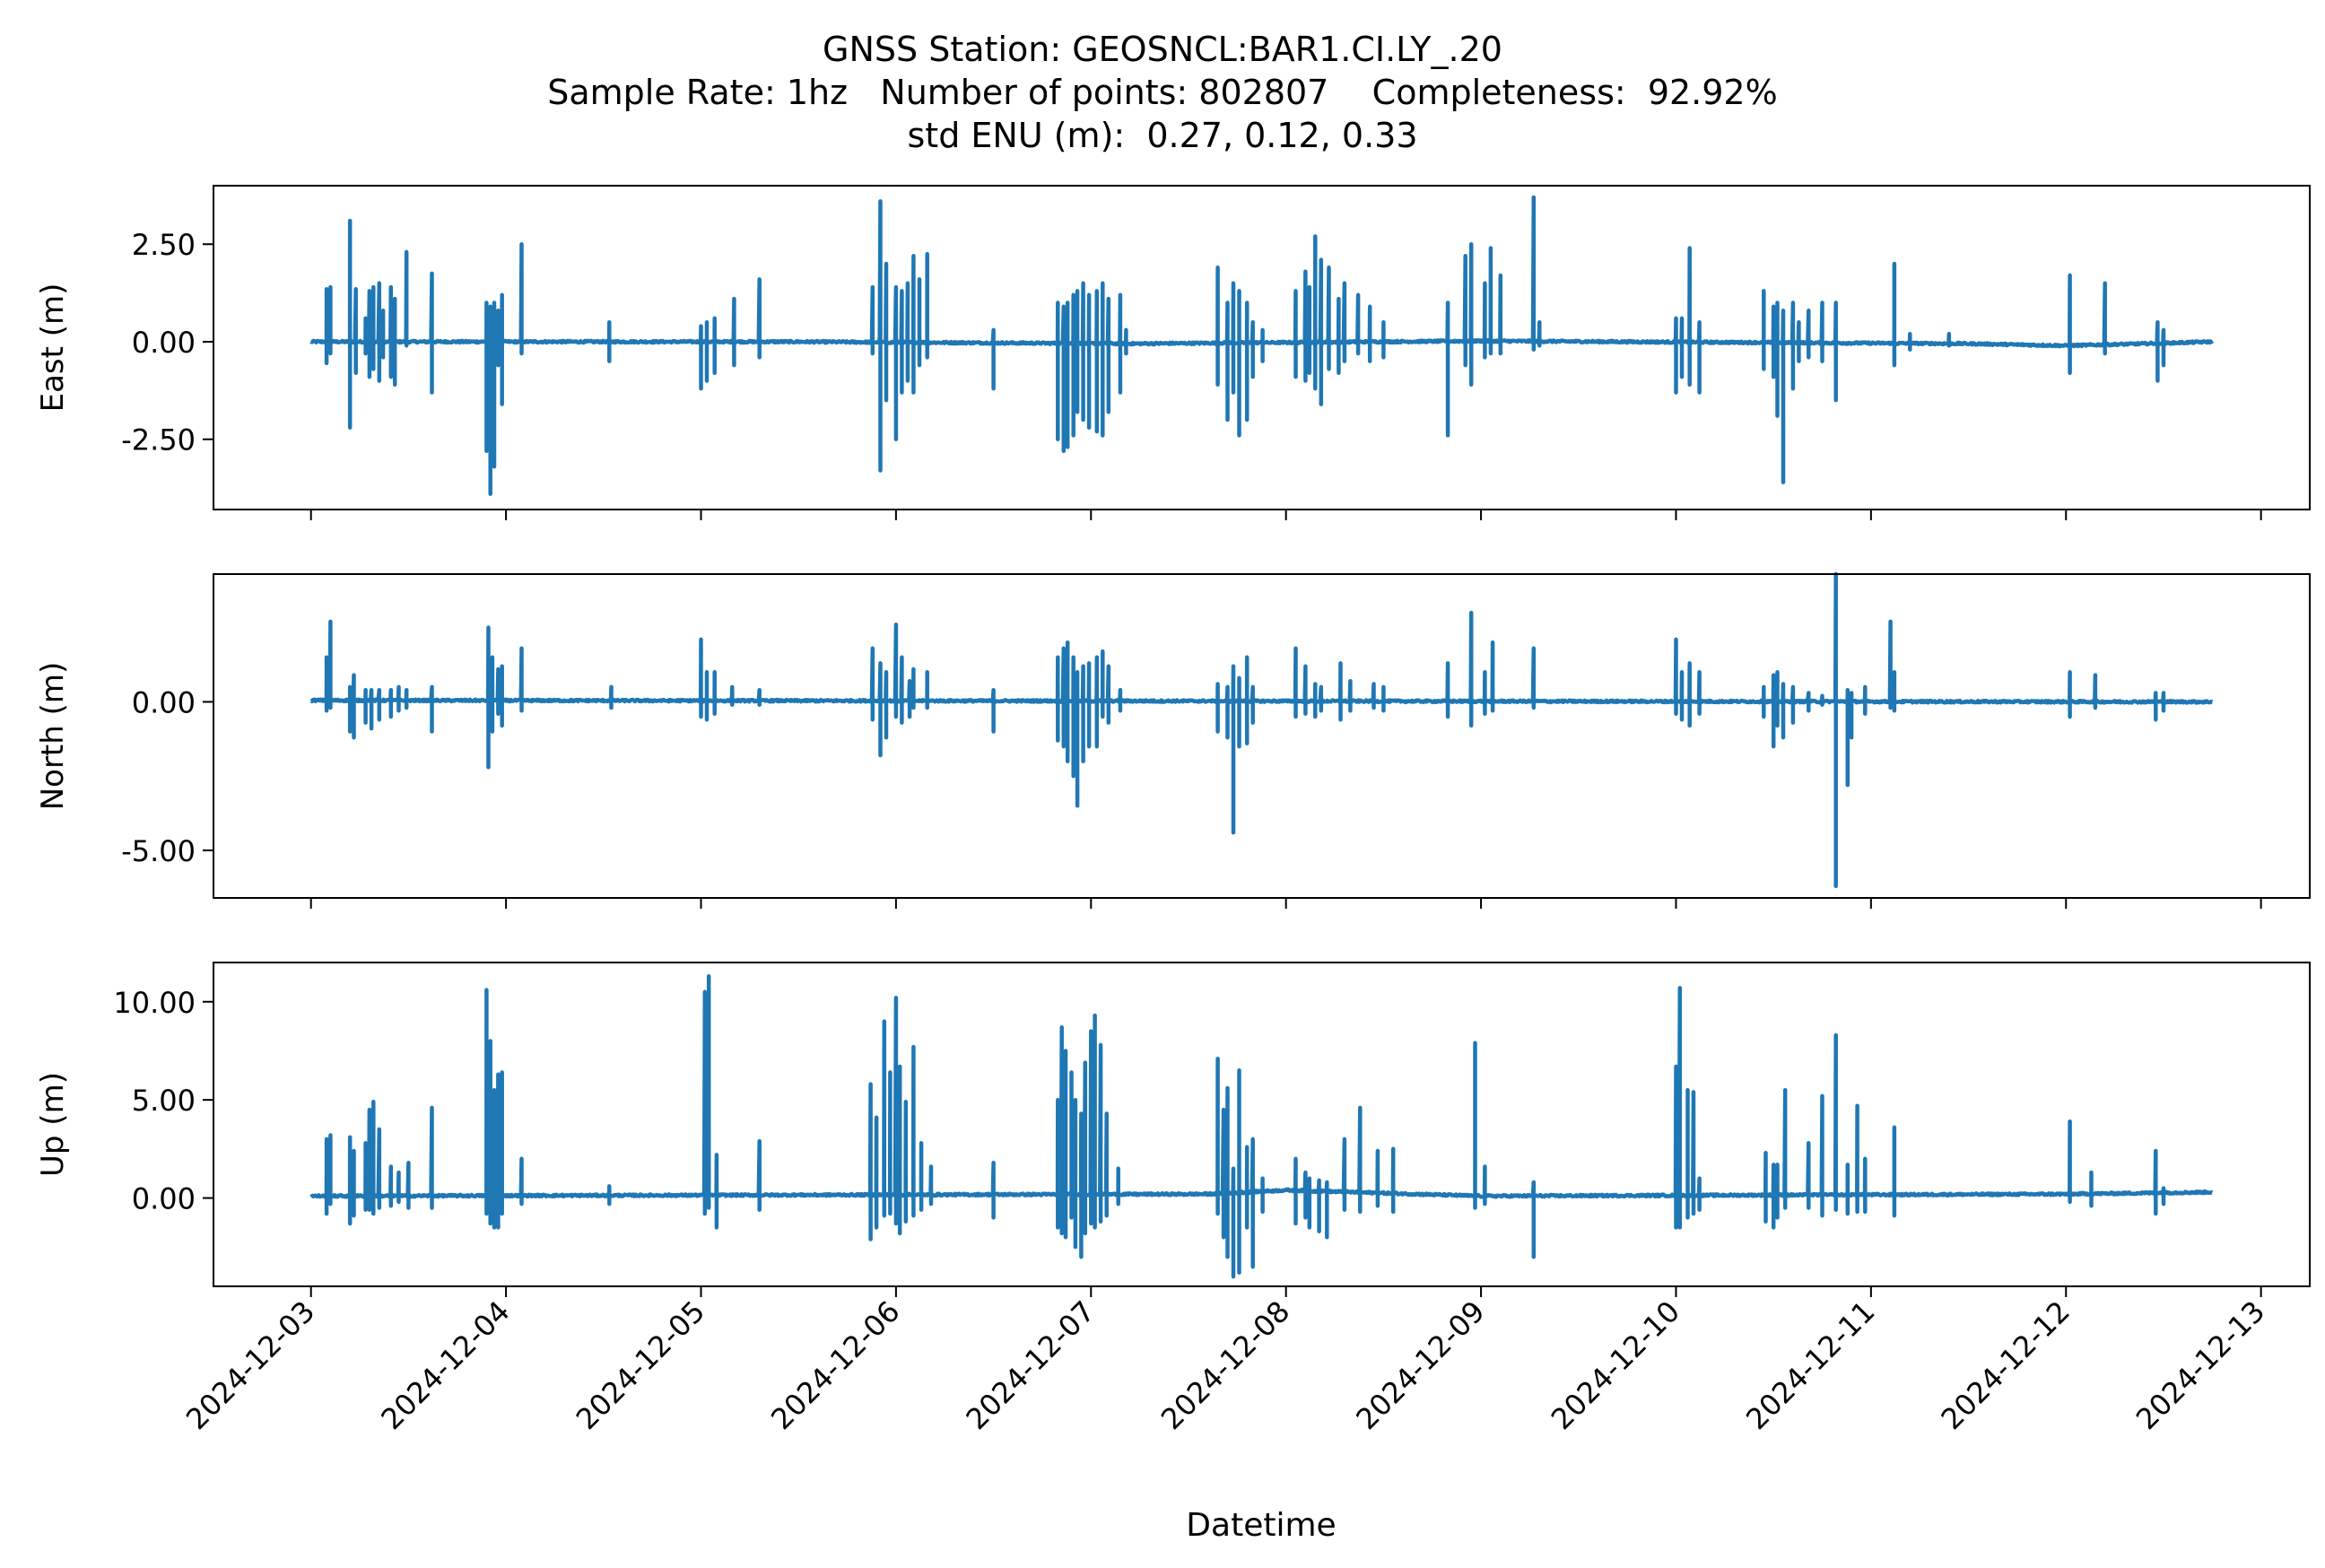 The width and height of the screenshot is (2325, 1568). I want to click on x-tick-label: 2024-12-09, so click(1420, 1365).